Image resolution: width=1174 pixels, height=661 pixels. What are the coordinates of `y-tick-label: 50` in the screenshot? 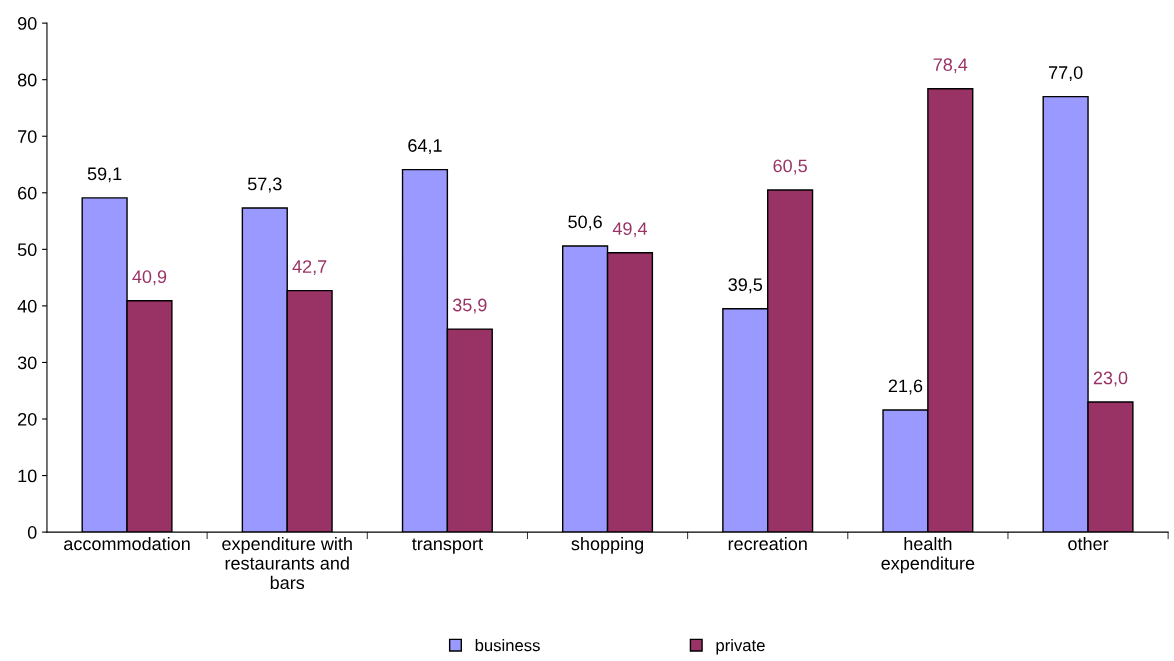 It's located at (27, 250).